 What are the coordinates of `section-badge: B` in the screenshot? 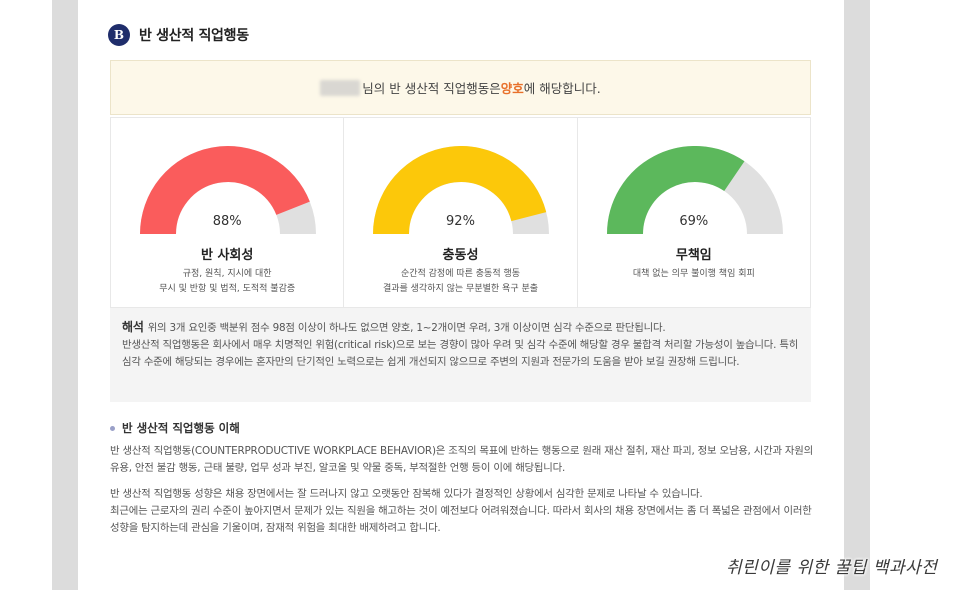 It's located at (119, 35).